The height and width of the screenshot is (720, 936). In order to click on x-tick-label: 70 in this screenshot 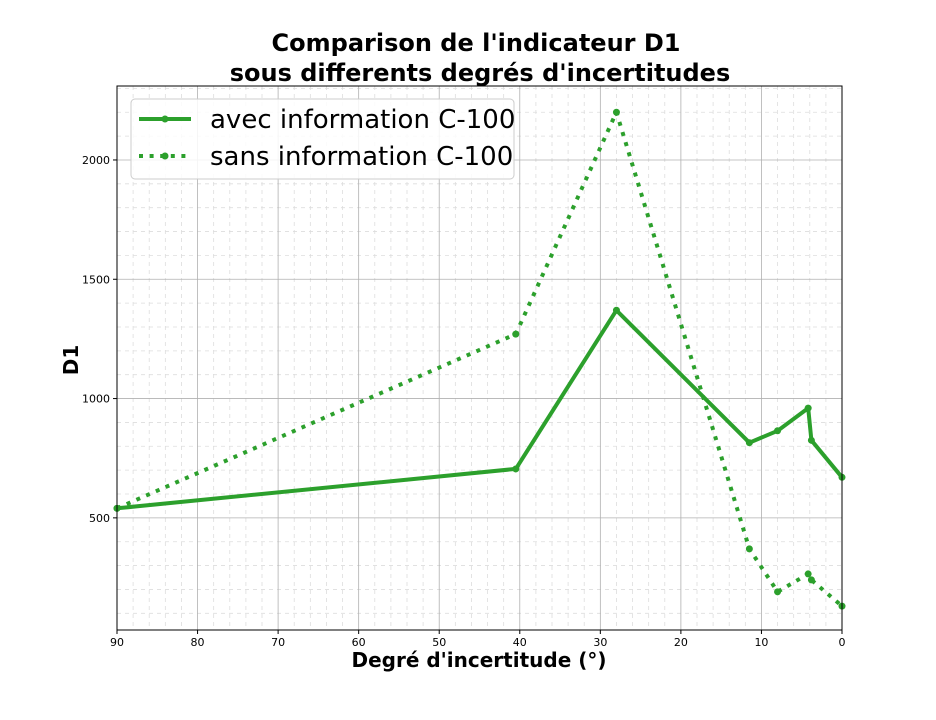, I will do `click(278, 642)`.